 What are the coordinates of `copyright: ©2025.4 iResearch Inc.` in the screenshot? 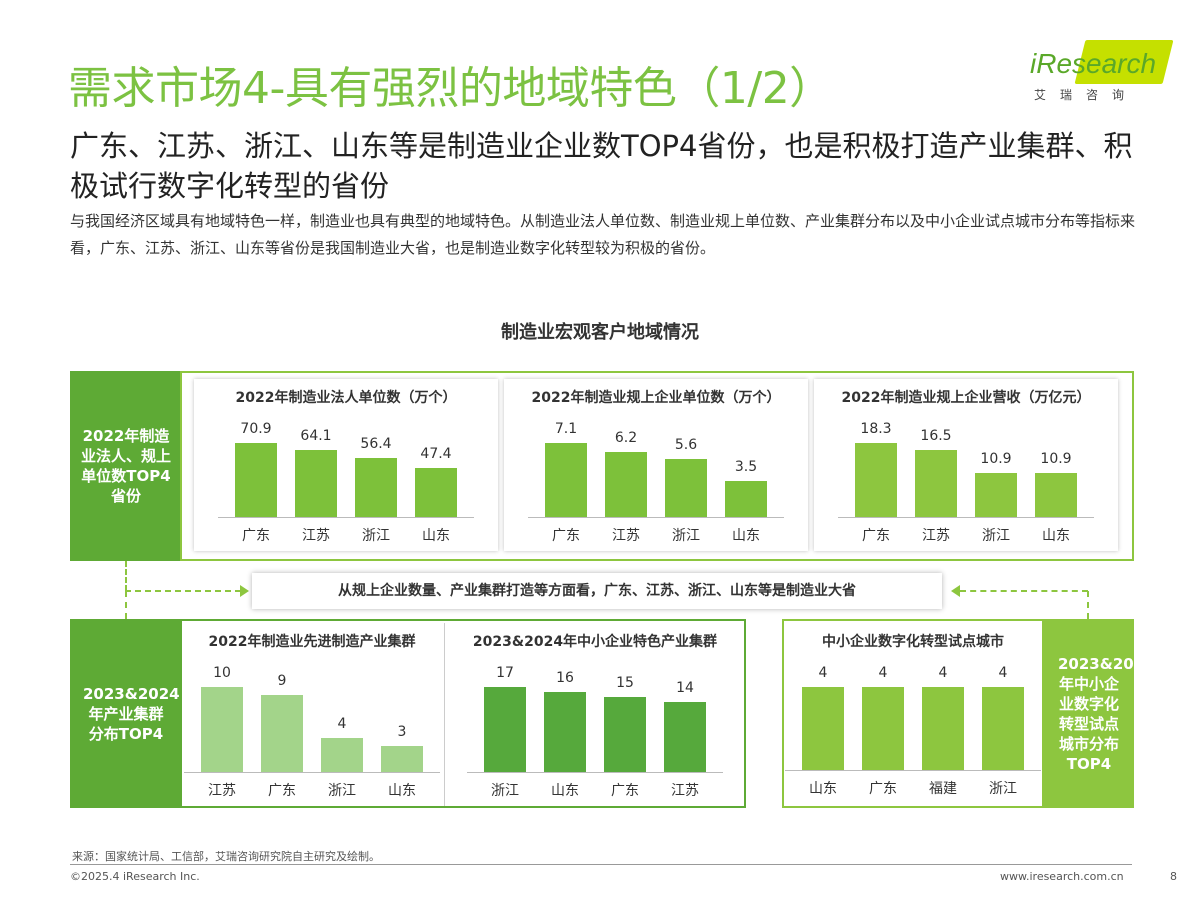 It's located at (135, 876).